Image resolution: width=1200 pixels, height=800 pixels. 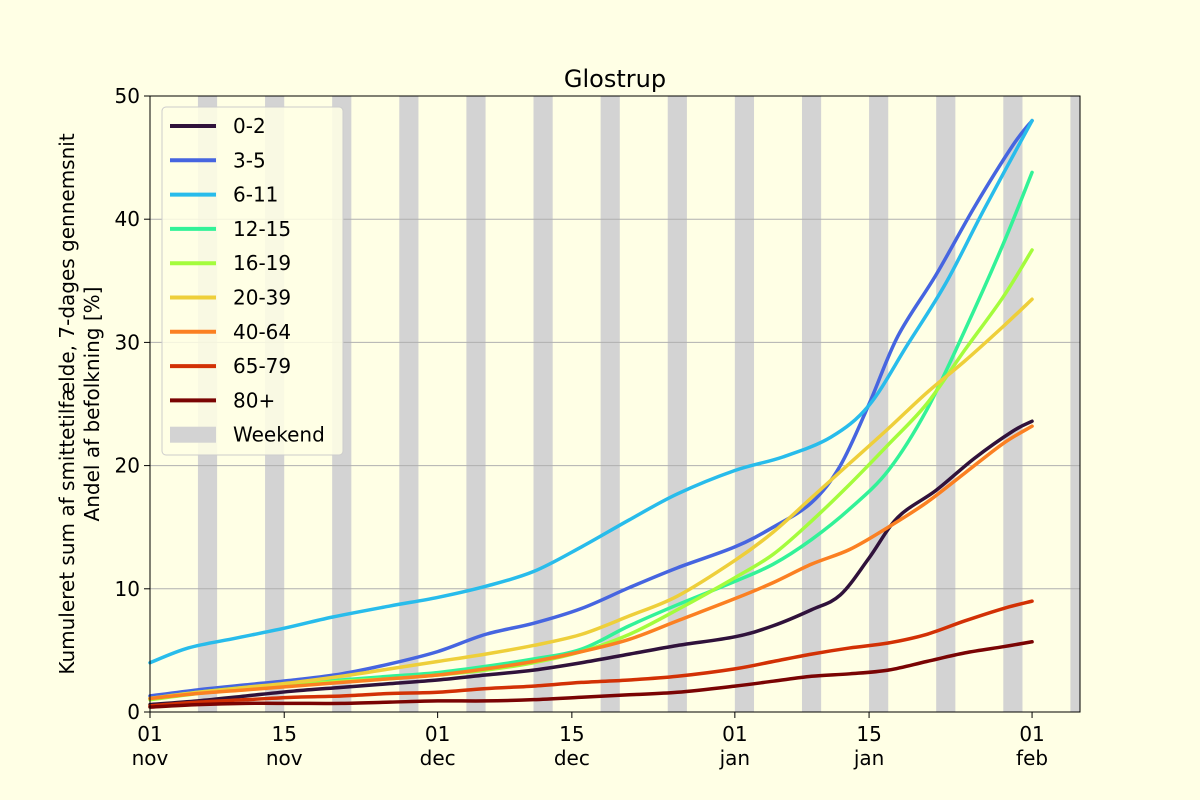 I want to click on y-tick-label: 0, so click(x=133, y=712).